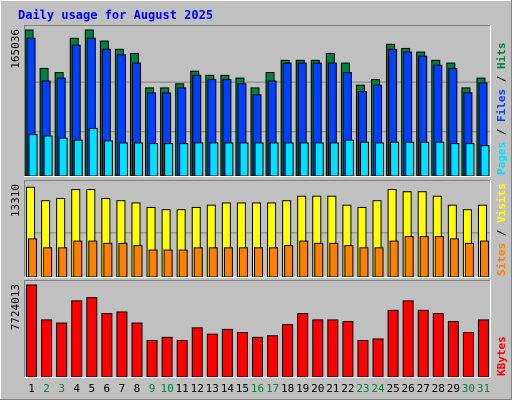 This screenshot has height=400, width=512. I want to click on legend-sep: /, so click(501, 132).